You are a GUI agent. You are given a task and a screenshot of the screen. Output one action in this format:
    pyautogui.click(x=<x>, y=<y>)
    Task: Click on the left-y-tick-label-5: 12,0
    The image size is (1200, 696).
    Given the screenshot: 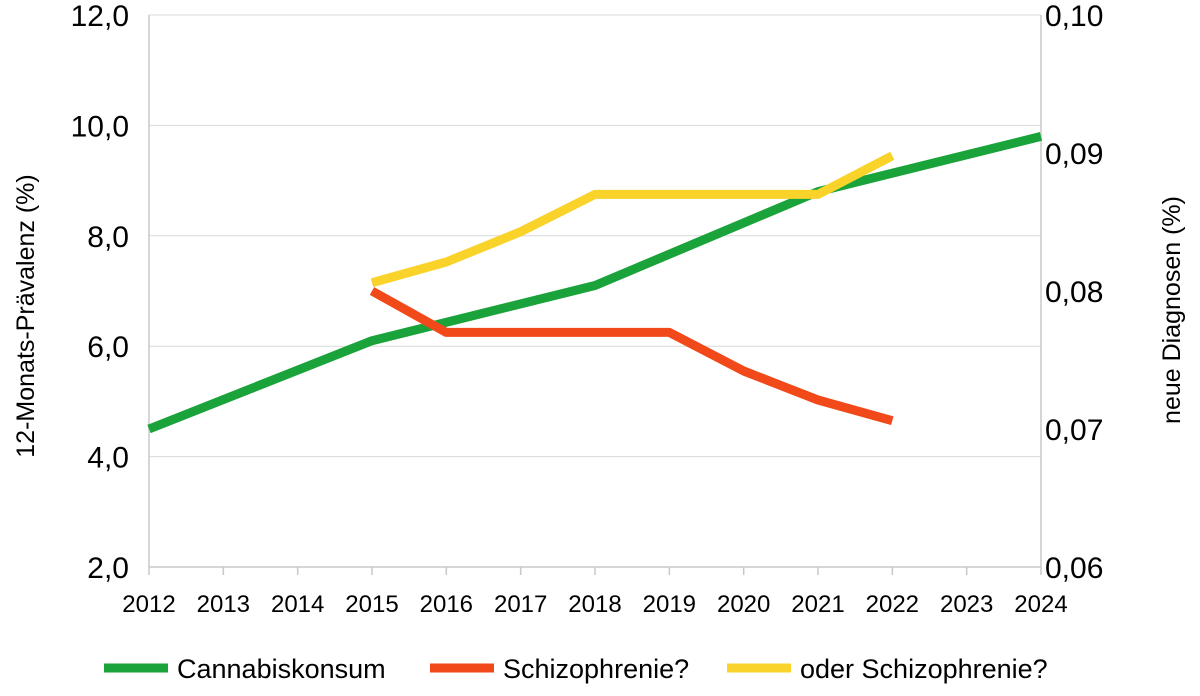 What is the action you would take?
    pyautogui.click(x=100, y=16)
    